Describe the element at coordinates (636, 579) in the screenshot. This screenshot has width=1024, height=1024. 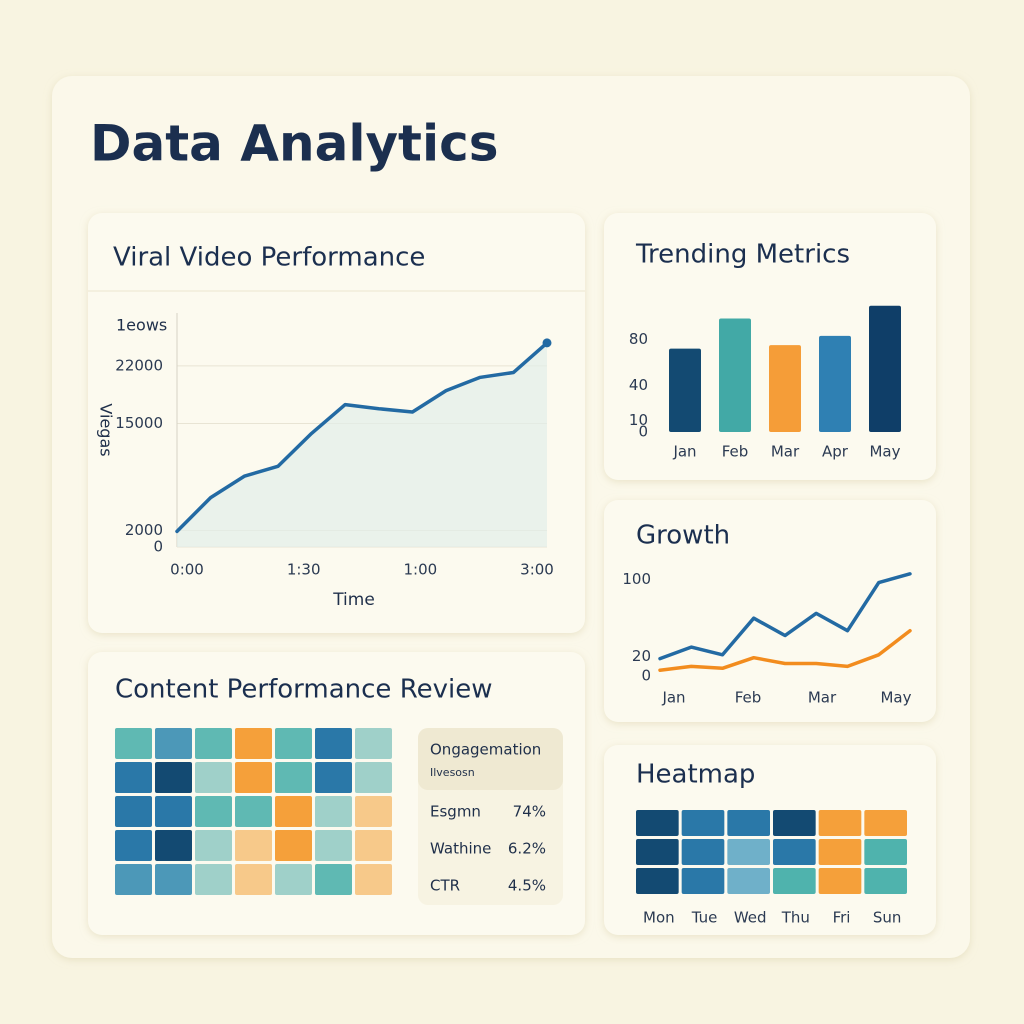
I see `y-tick-label: 100` at that location.